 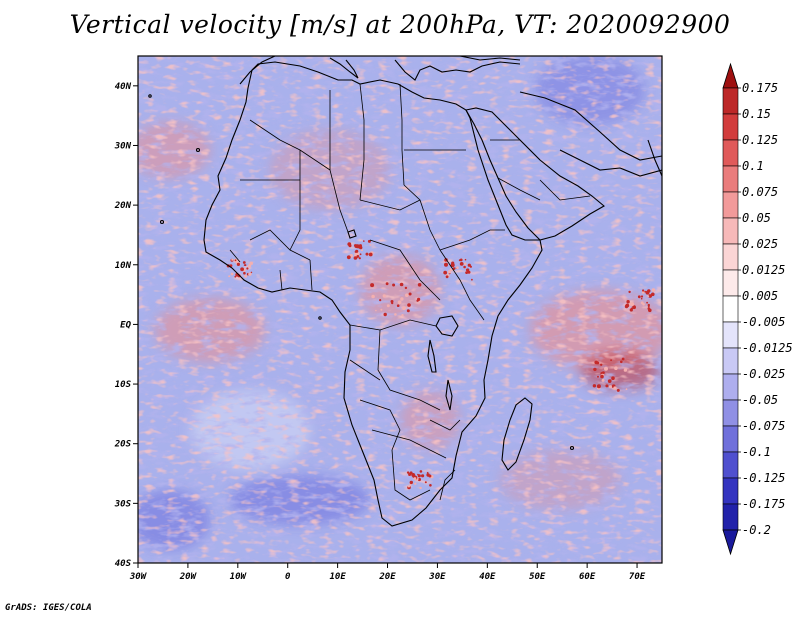 What do you see at coordinates (123, 385) in the screenshot?
I see `lat-tick-label: 10S` at bounding box center [123, 385].